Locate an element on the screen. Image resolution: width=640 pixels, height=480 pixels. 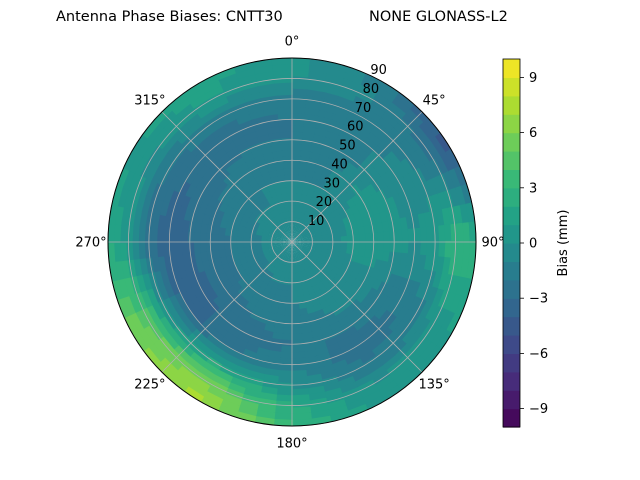
colorbar-level is located at coordinates (511, 326).